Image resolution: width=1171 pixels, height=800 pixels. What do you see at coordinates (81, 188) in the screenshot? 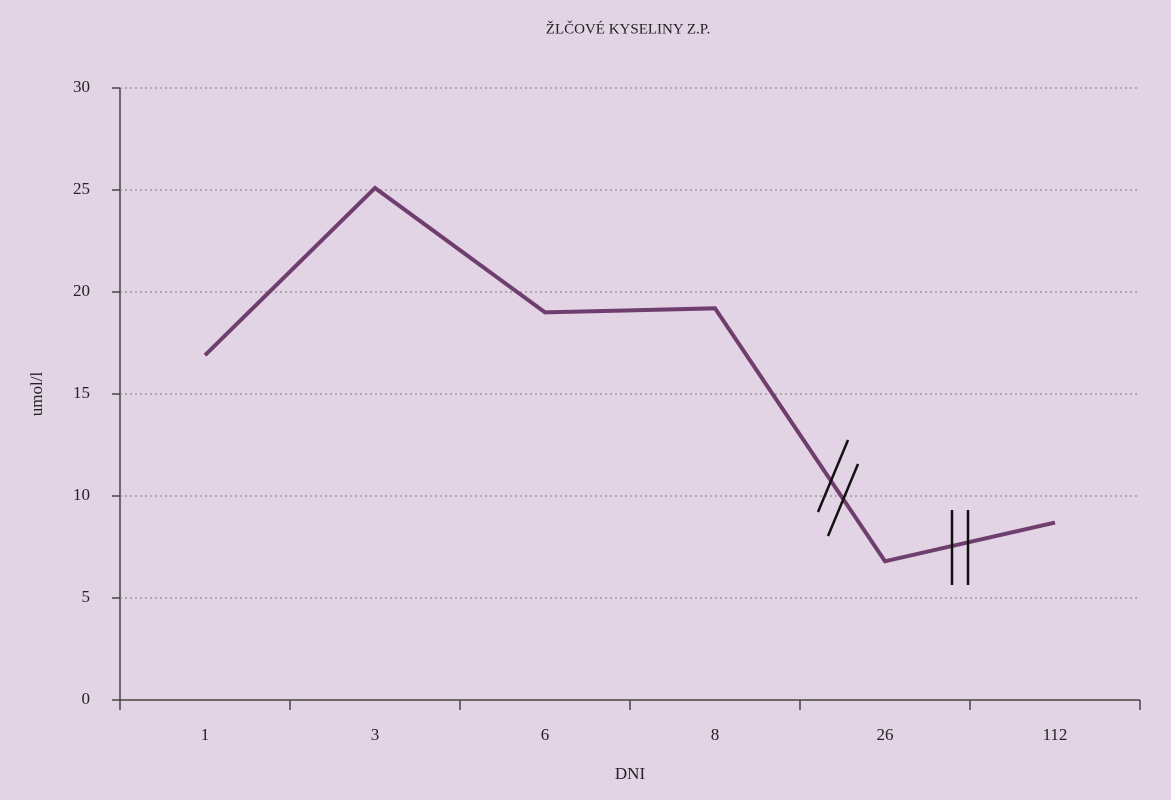
I see `y-tick-label: 25` at bounding box center [81, 188].